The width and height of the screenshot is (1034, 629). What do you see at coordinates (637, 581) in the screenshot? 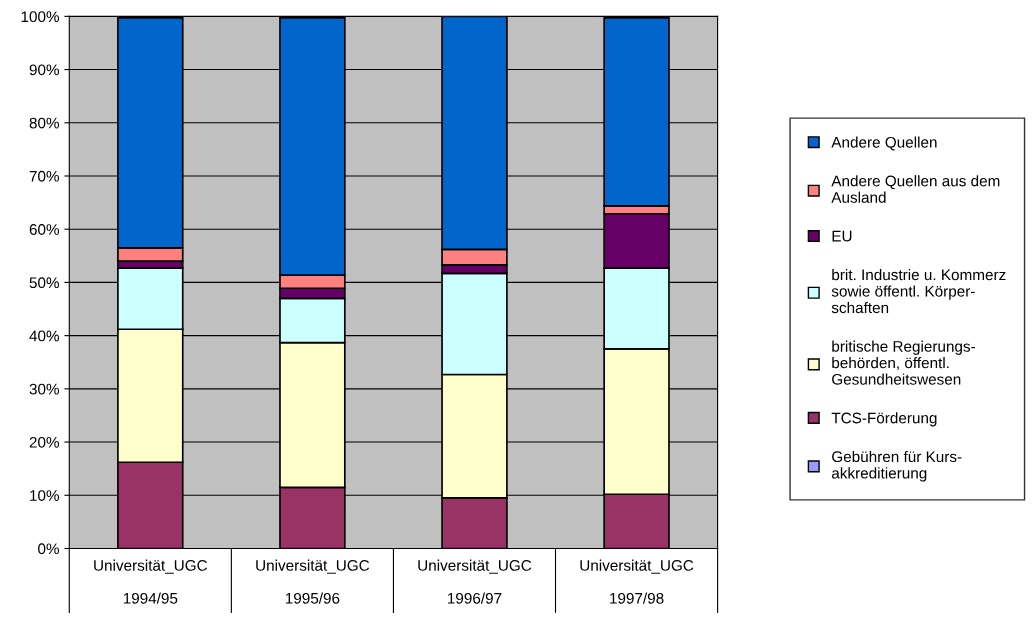
I see `category-label: Universität_UGC 1997/98` at bounding box center [637, 581].